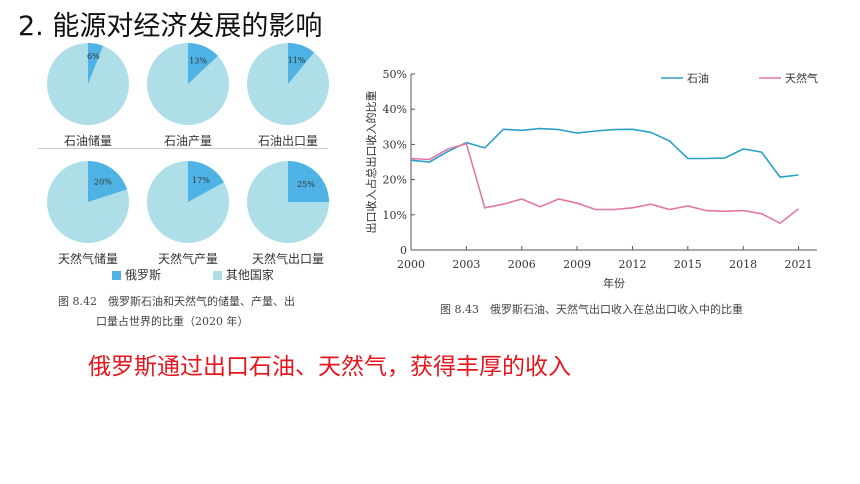 The width and height of the screenshot is (860, 484). Describe the element at coordinates (201, 180) in the screenshot. I see `pie-slice-label: 17%` at that location.